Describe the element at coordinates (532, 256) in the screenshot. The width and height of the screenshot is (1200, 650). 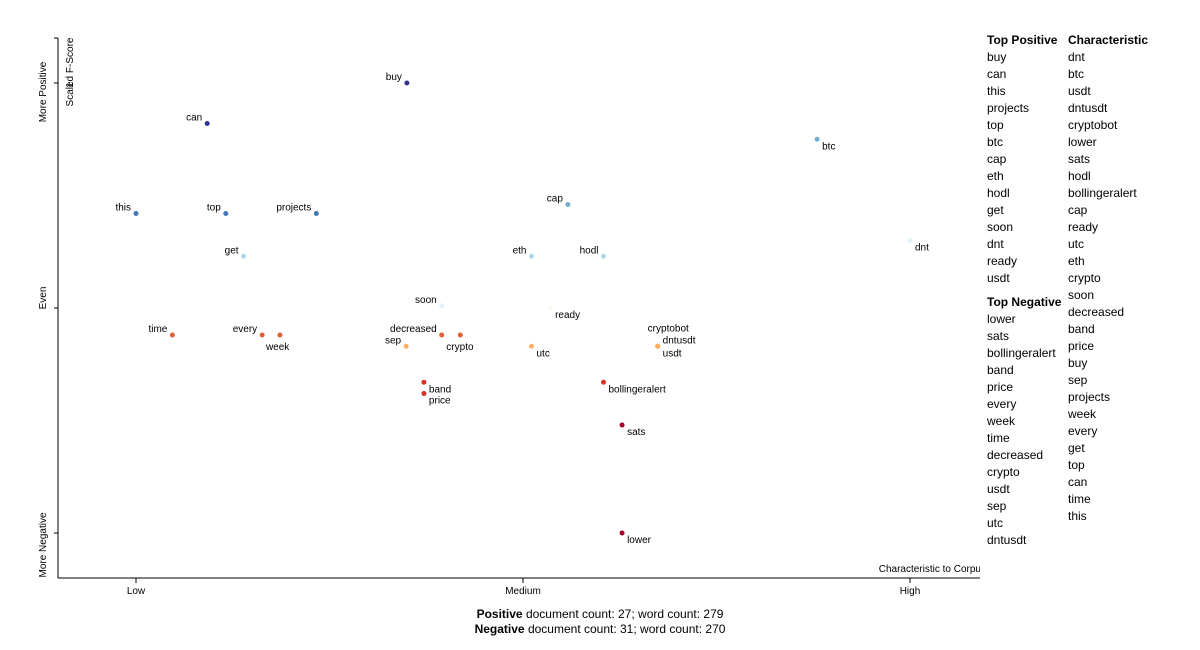
I see `point-eth` at that location.